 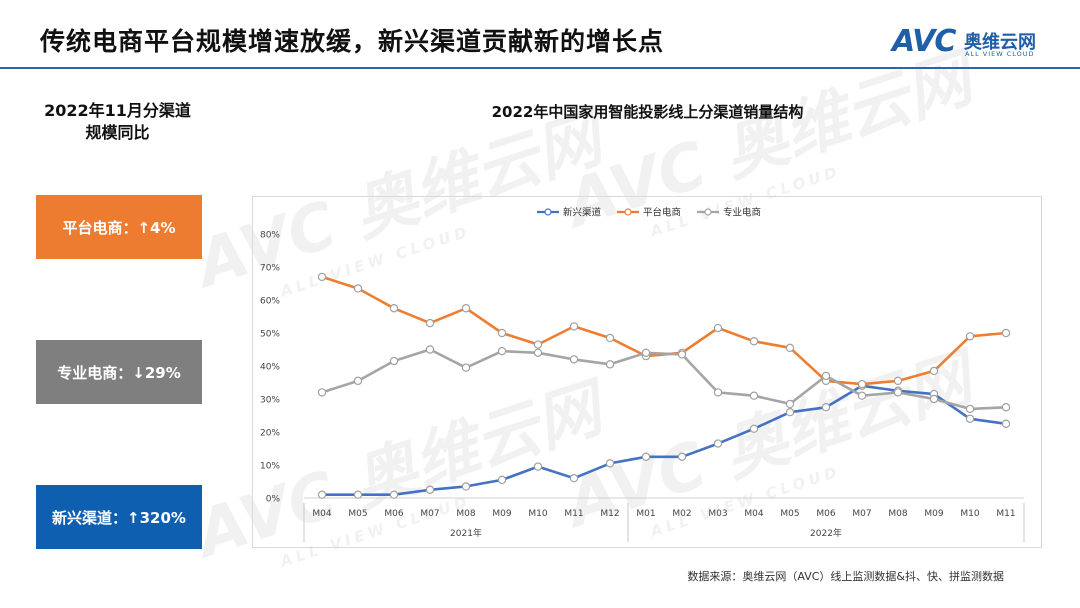 I want to click on y-tick-label: 20%, so click(x=270, y=434).